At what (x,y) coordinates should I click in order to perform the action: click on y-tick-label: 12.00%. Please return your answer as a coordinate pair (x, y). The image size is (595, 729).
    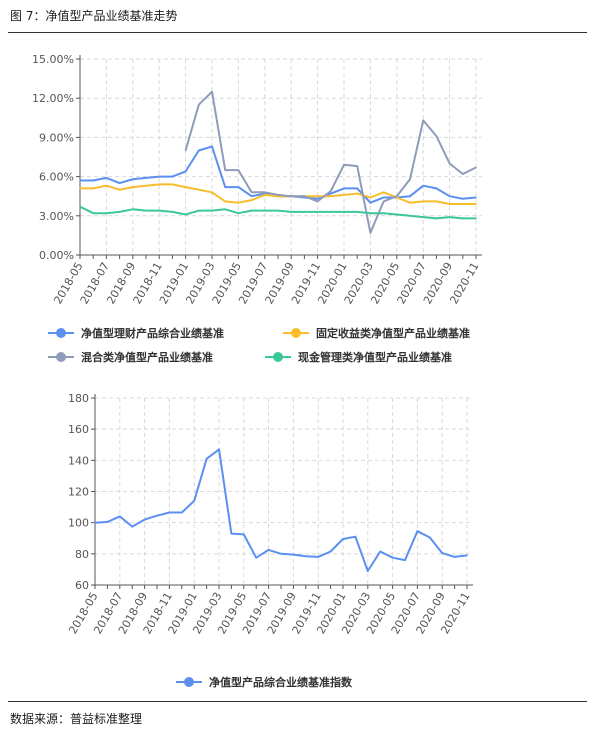
    Looking at the image, I should click on (53, 98).